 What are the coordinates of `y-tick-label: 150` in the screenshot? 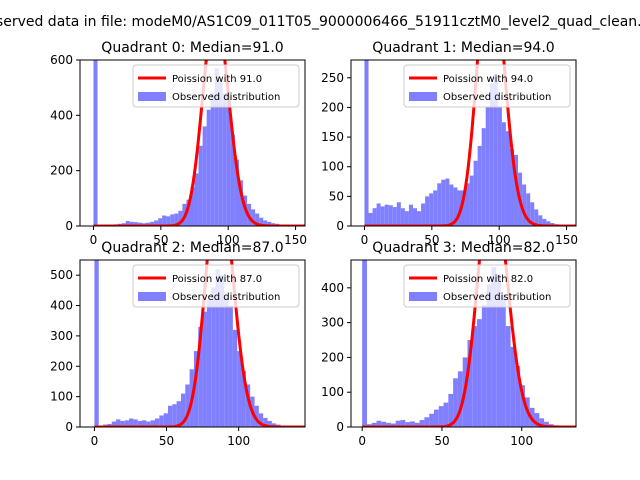 It's located at (332, 137).